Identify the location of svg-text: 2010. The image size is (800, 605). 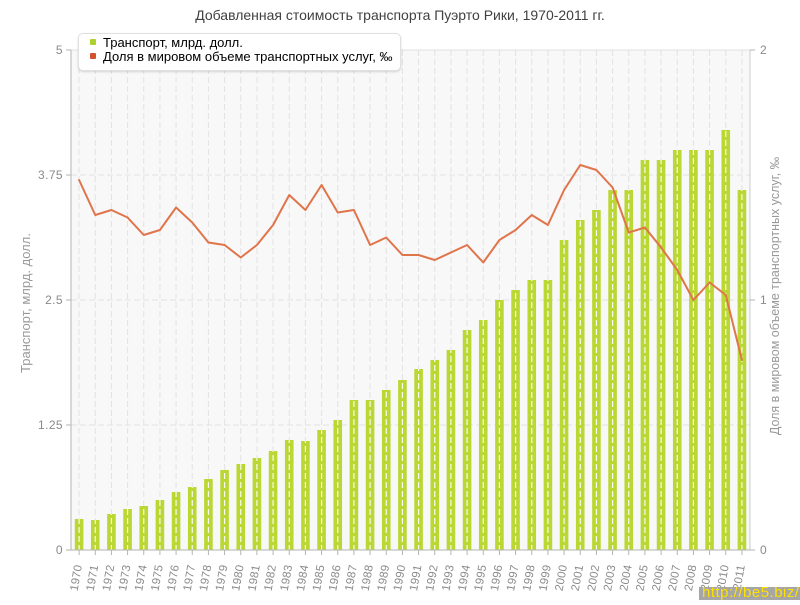
(723, 578).